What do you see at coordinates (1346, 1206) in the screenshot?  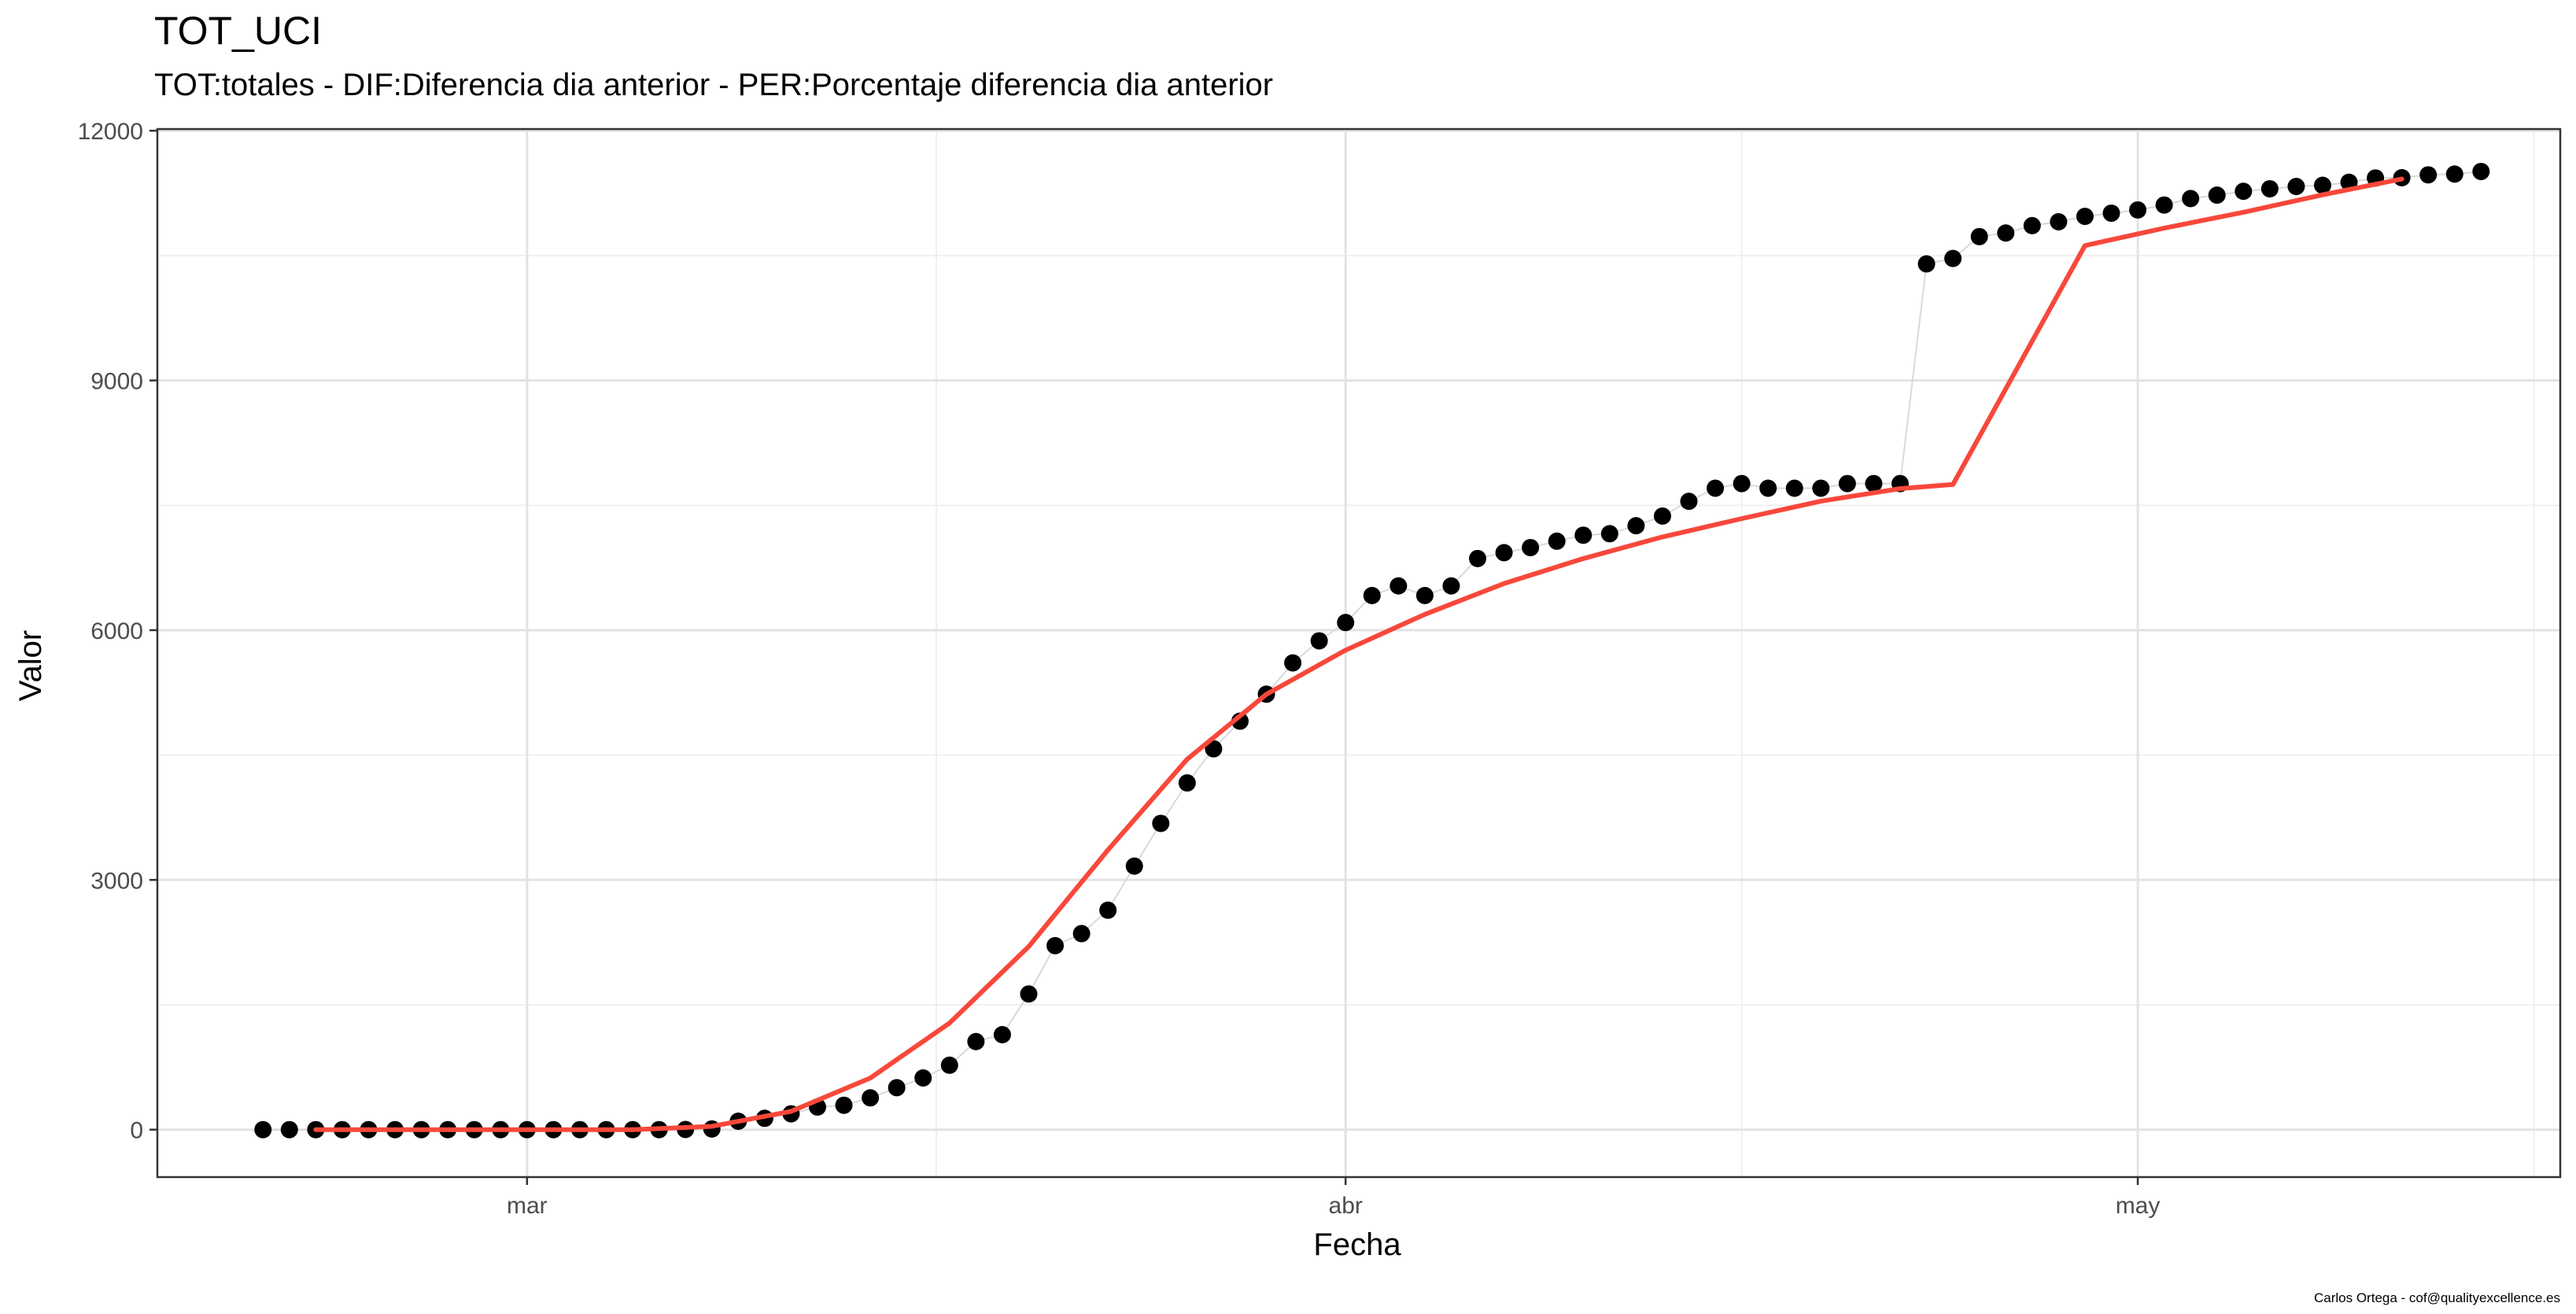 I see `x-tick-label: abr` at bounding box center [1346, 1206].